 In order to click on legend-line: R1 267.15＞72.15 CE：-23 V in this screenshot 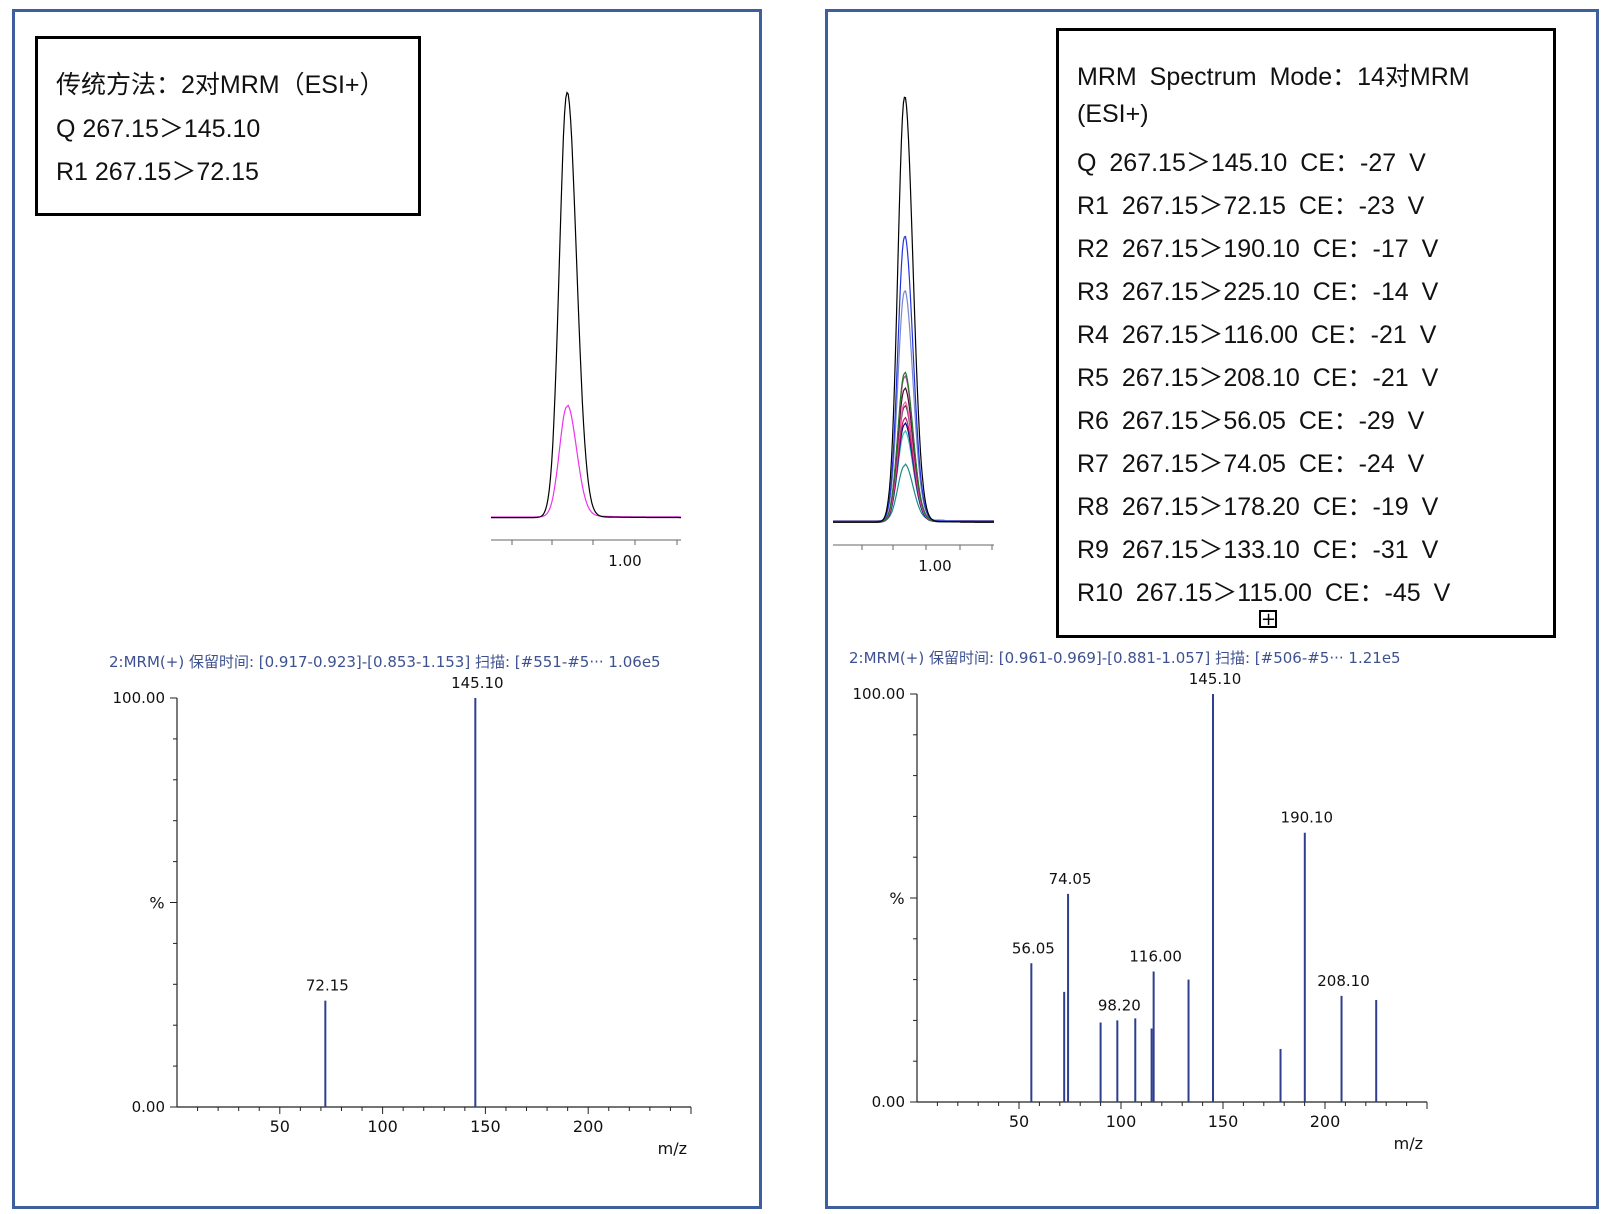, I will do `click(1251, 206)`.